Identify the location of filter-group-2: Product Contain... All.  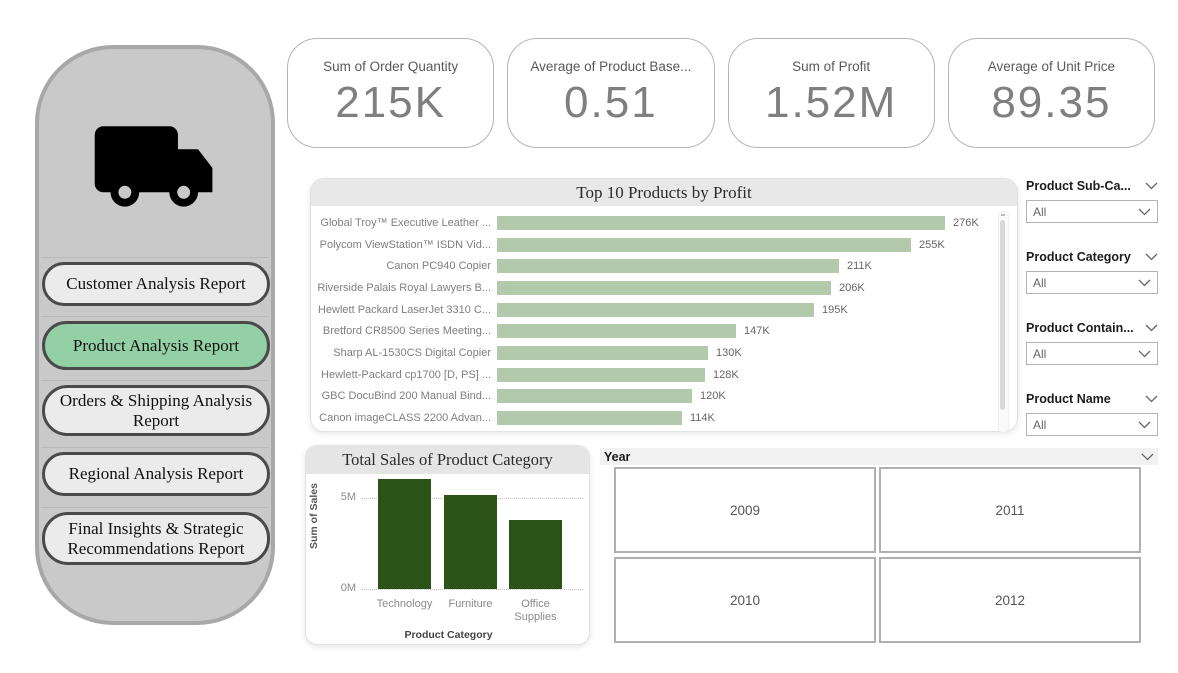
(1092, 341).